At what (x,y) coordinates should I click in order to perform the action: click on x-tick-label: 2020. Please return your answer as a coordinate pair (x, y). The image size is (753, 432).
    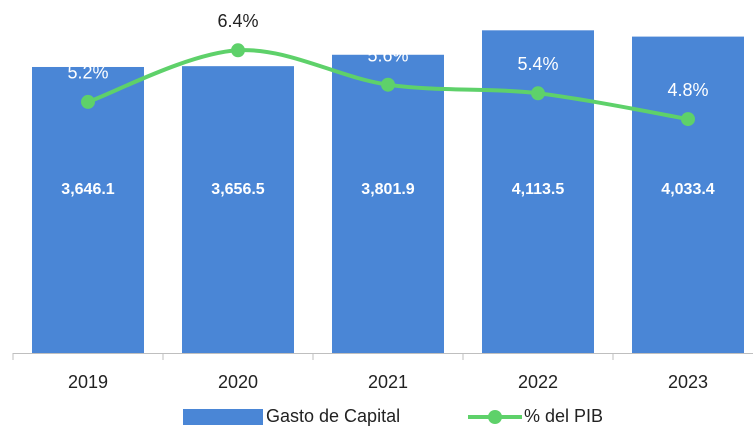
    Looking at the image, I should click on (238, 382).